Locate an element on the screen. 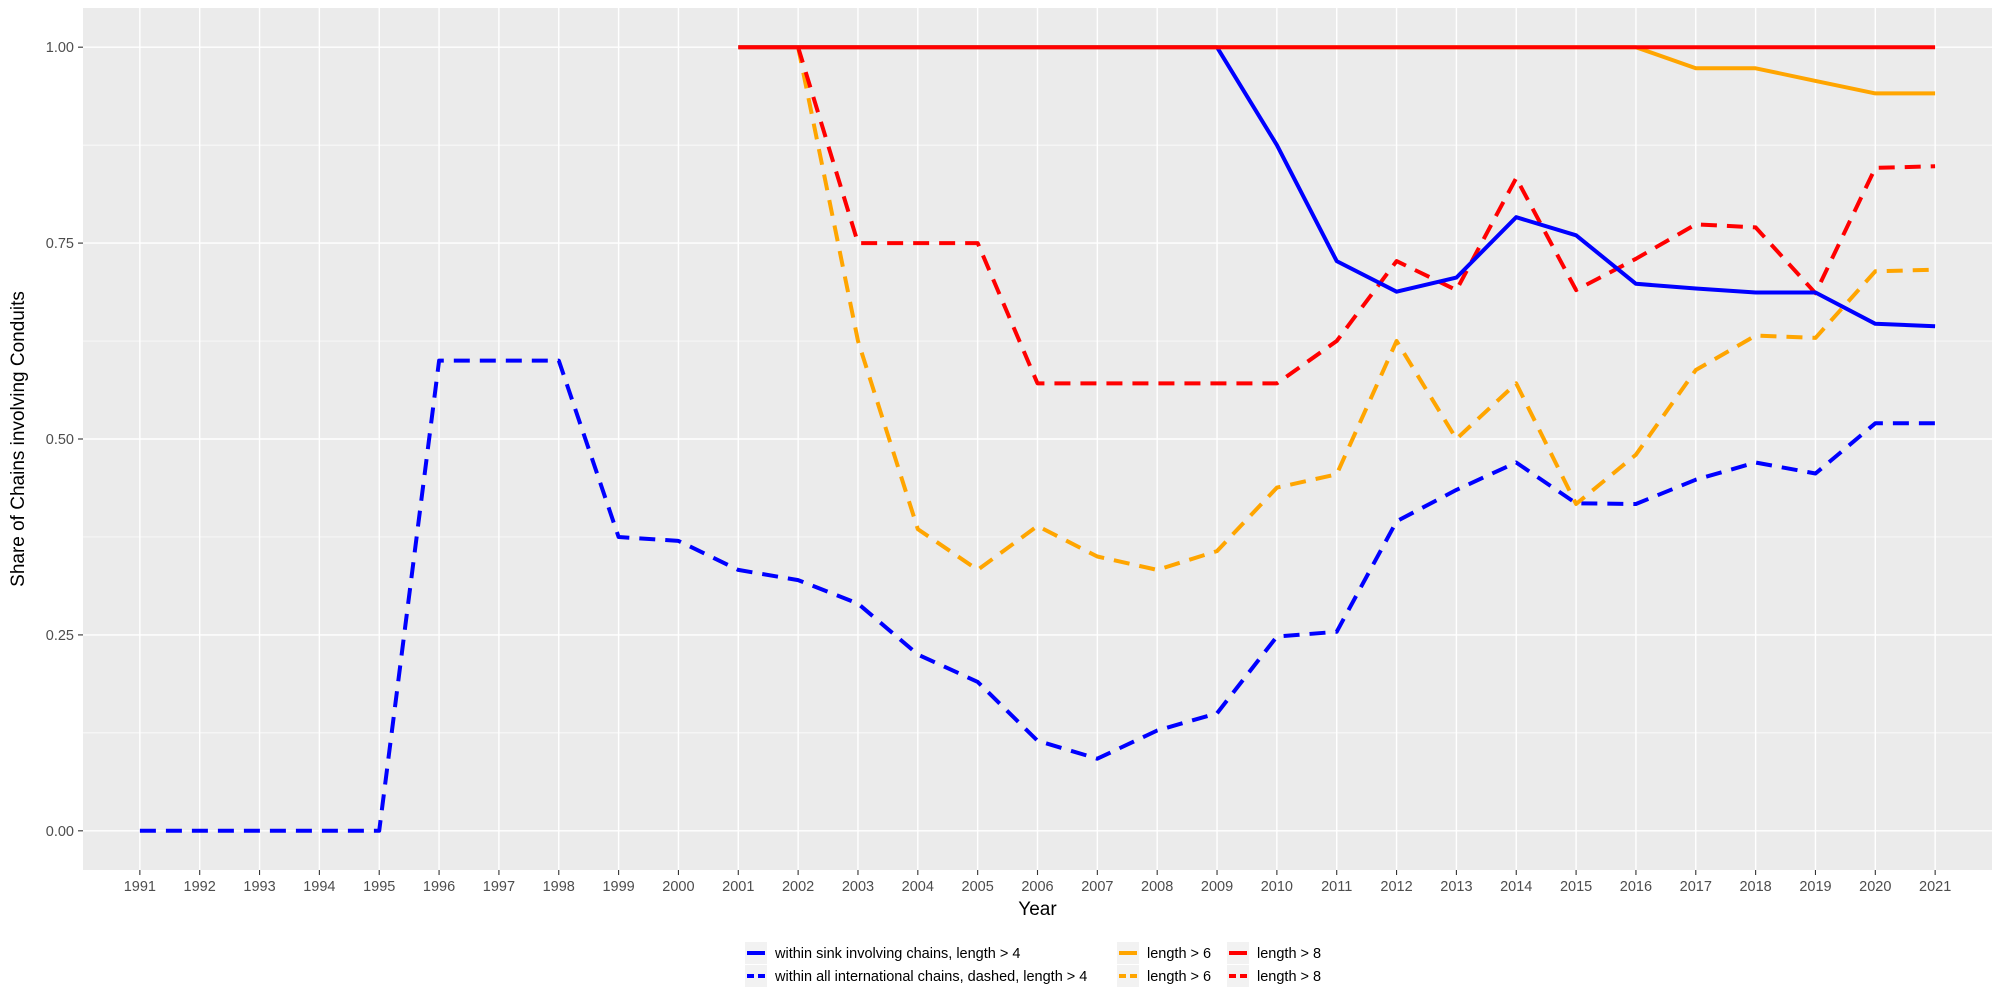 This screenshot has width=2000, height=1000. x-tick-label: 1991 is located at coordinates (140, 887).